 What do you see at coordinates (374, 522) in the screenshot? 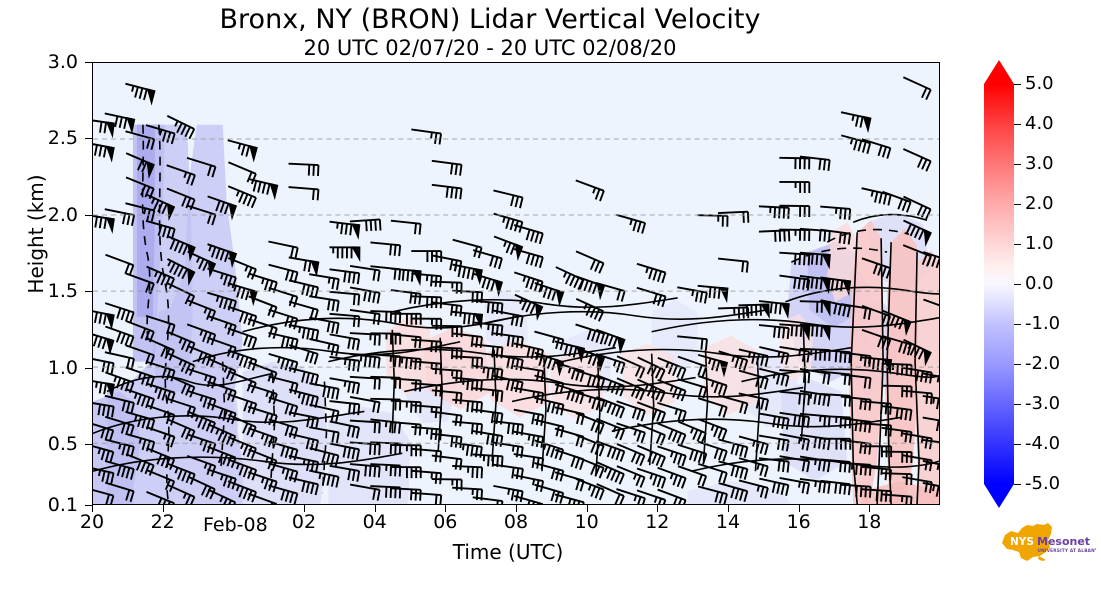
I see `x-tick-label-3: 04` at bounding box center [374, 522].